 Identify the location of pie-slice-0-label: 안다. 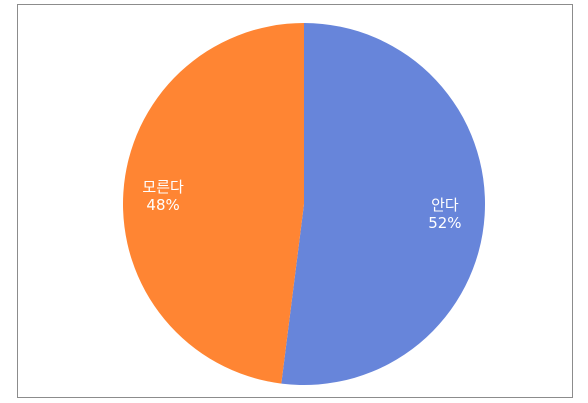
(445, 205).